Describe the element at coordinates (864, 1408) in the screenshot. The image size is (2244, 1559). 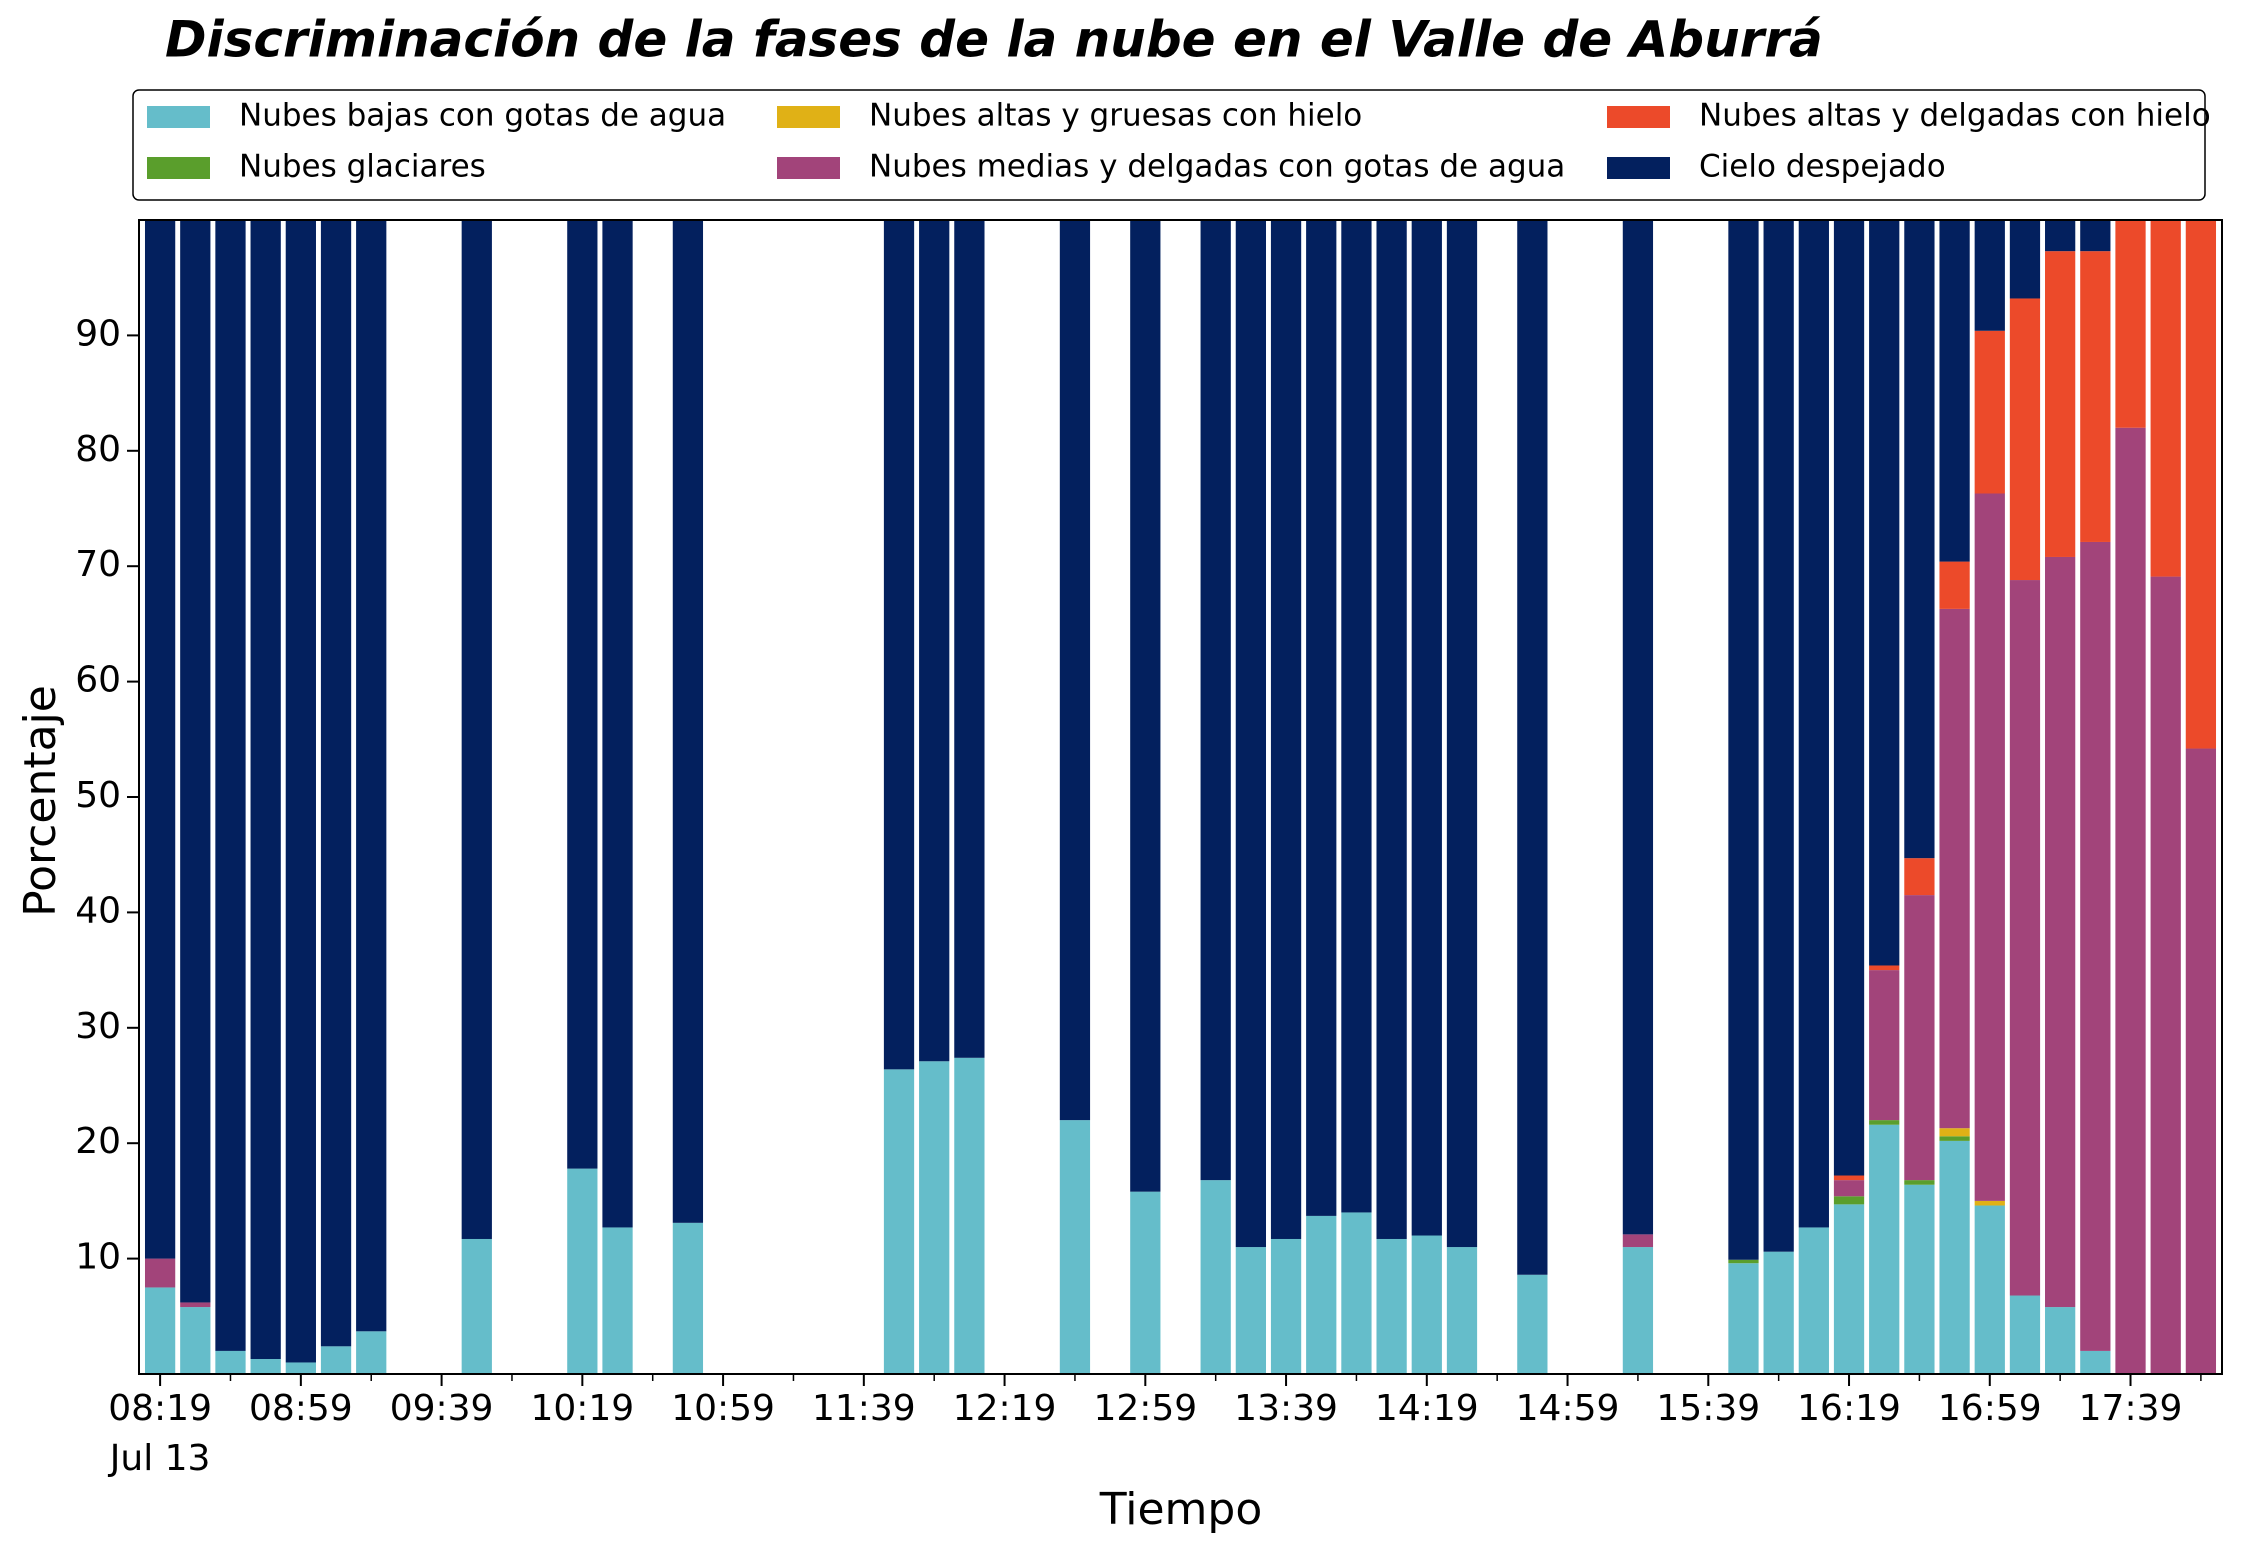
I see `x-tick-label: 11:39` at that location.